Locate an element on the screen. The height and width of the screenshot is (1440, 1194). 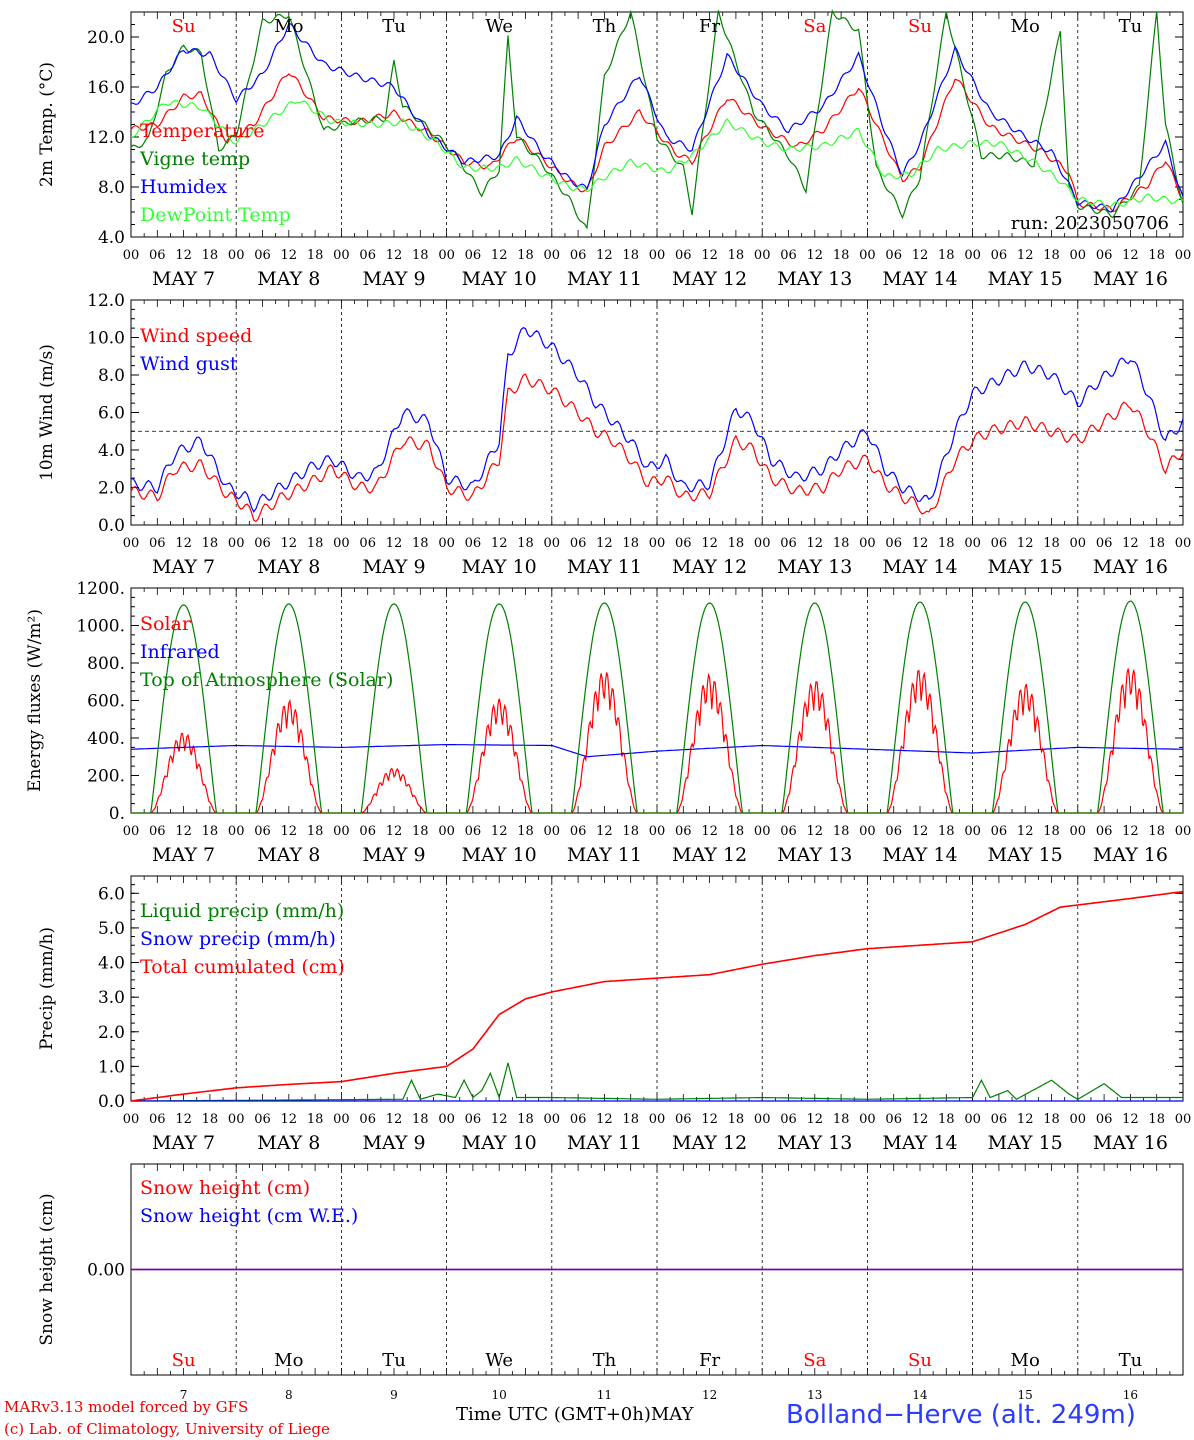
day-number: 7 is located at coordinates (184, 1395).